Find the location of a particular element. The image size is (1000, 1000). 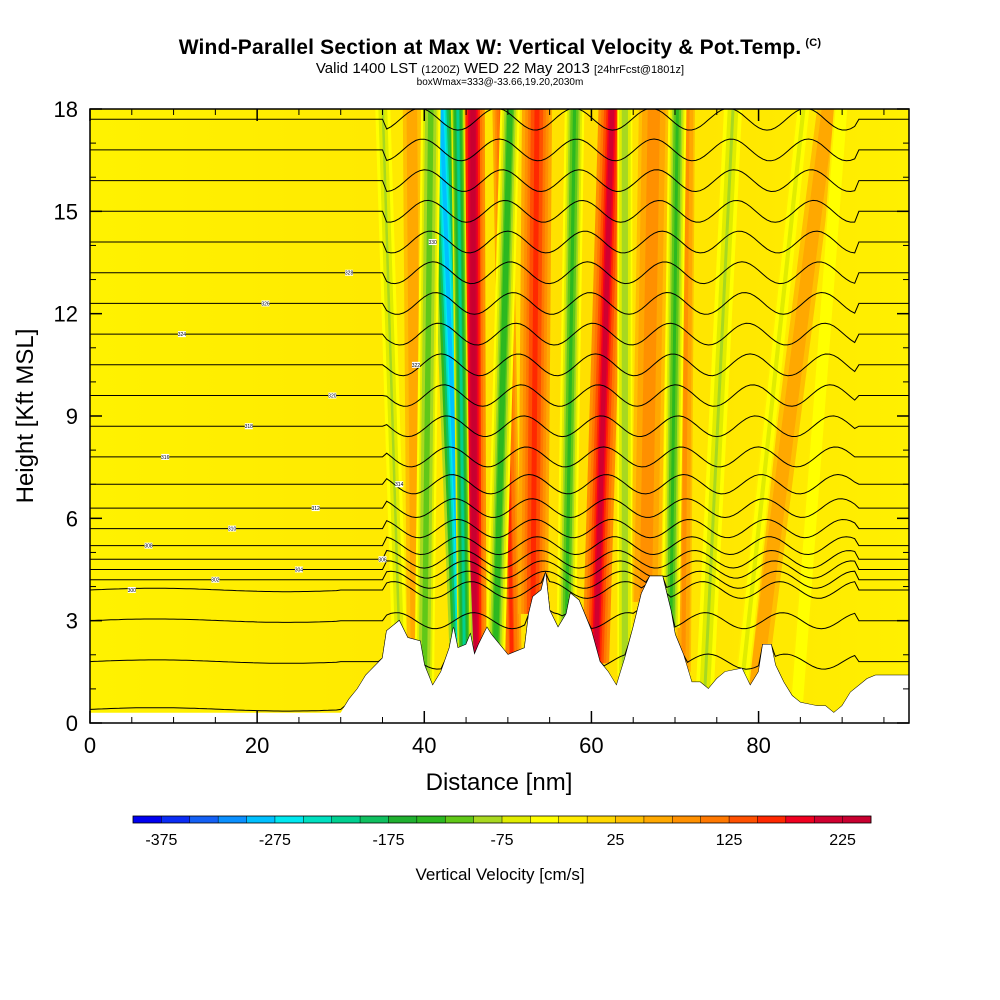

isentrope-label: 330 is located at coordinates (432, 243).